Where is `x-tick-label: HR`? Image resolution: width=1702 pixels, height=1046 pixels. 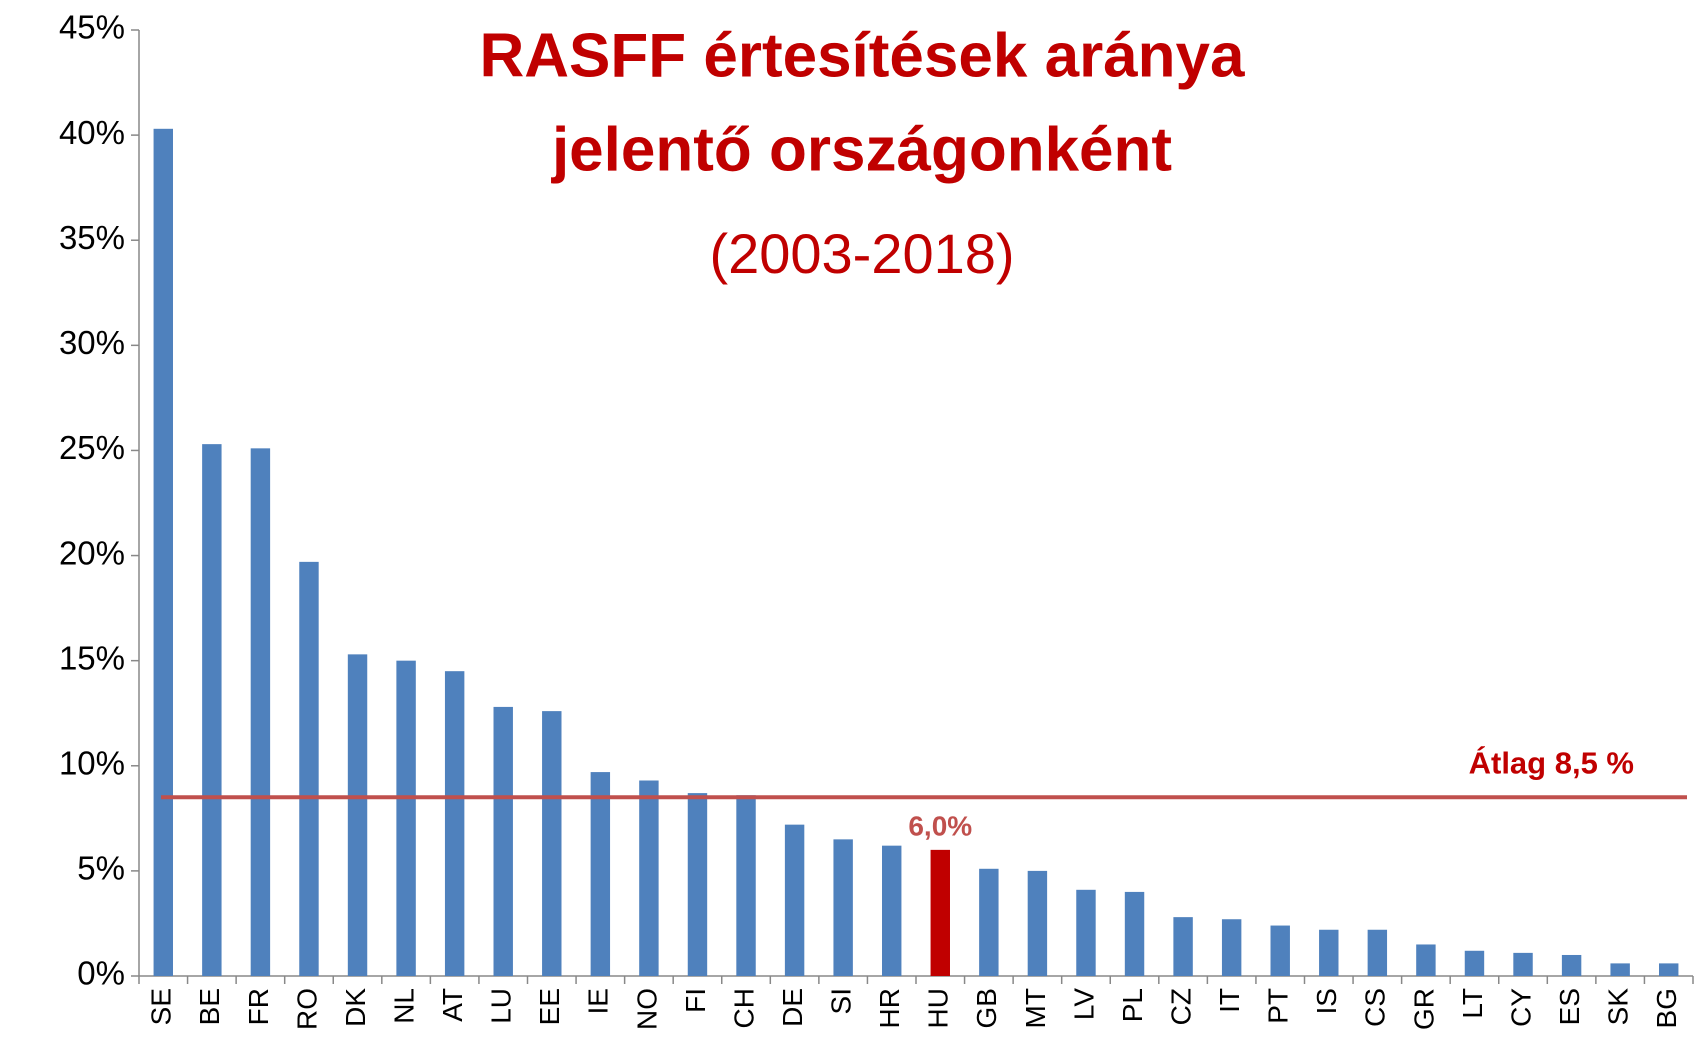
x-tick-label: HR is located at coordinates (889, 1008).